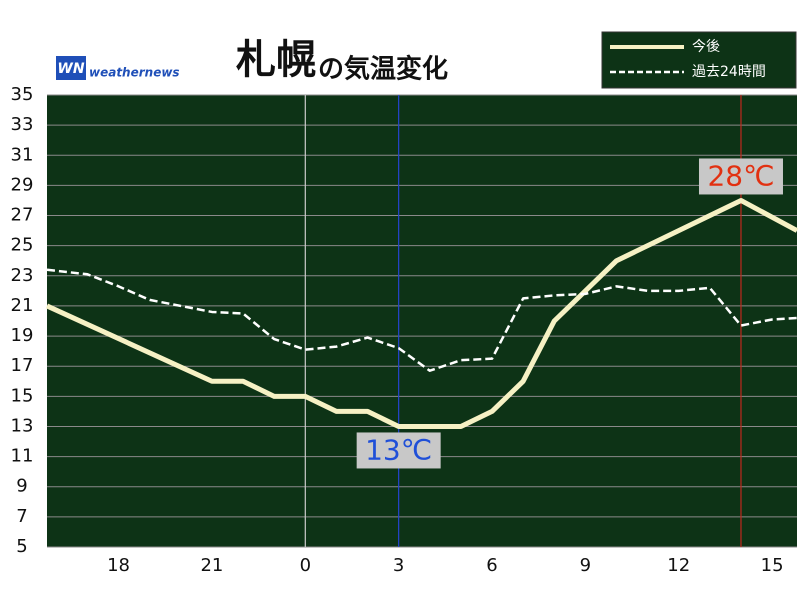  Describe the element at coordinates (22, 154) in the screenshot. I see `y-tick-label: 31` at that location.